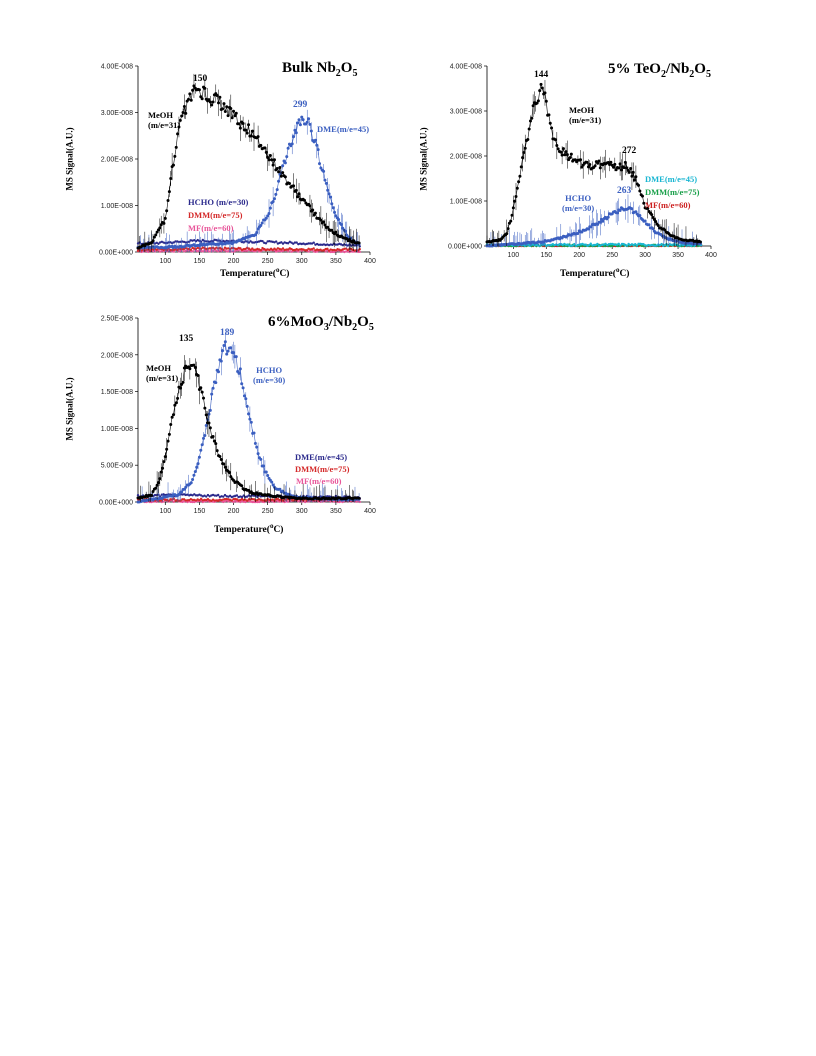 Image resolution: width=816 pixels, height=1056 pixels. What do you see at coordinates (320, 69) in the screenshot?
I see `chart-title: Bulk Nb2O5` at bounding box center [320, 69].